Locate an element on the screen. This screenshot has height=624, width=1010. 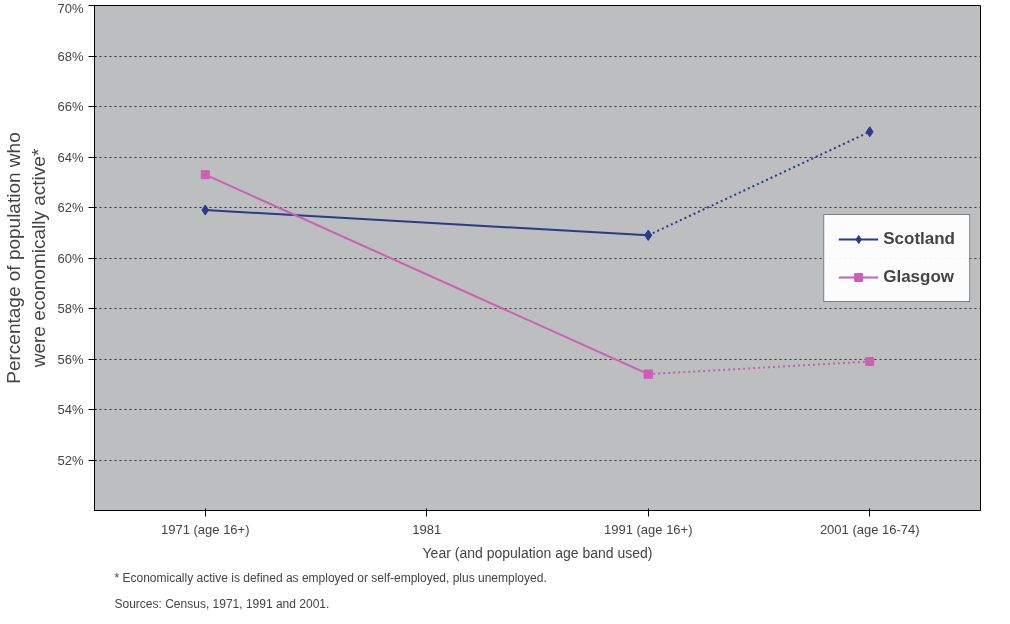
legend-label: Glasgow is located at coordinates (919, 276).